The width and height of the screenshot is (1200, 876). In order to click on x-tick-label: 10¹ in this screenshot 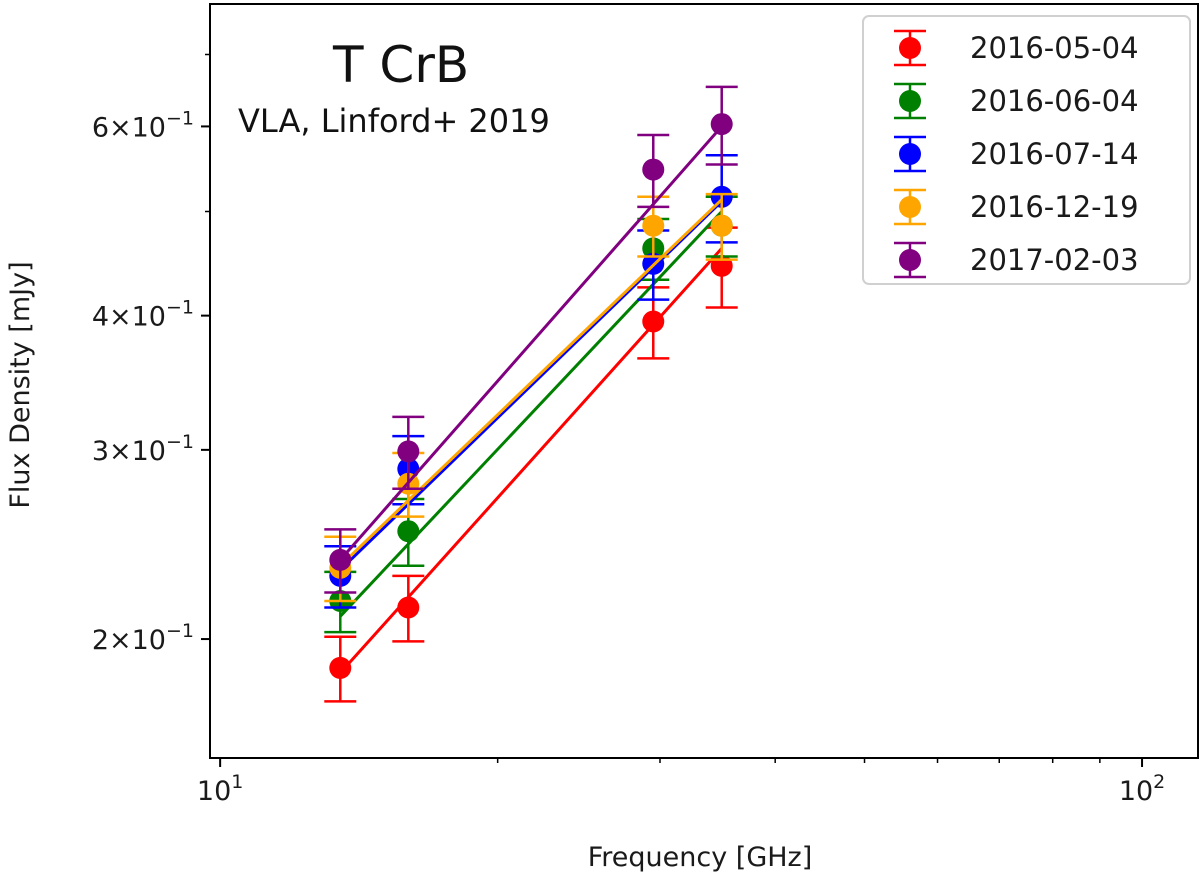, I will do `click(220, 789)`.